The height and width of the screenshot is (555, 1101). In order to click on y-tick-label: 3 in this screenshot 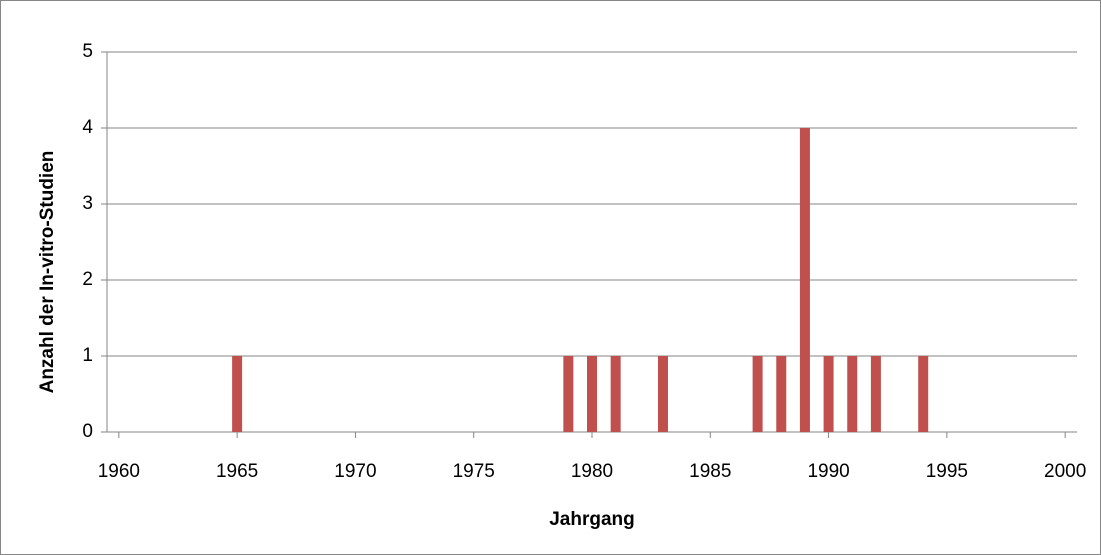, I will do `click(87, 203)`.